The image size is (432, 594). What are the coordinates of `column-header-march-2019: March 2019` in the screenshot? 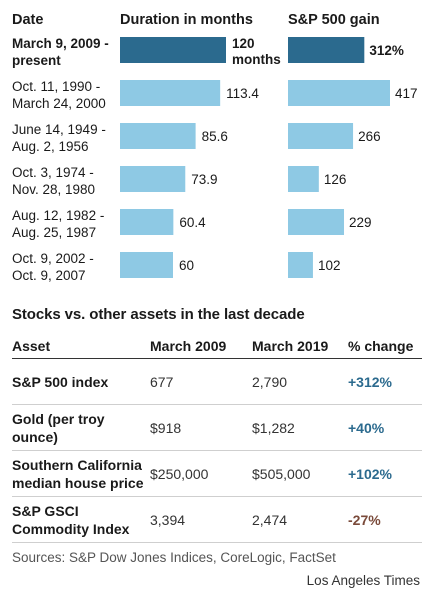 It's located at (300, 345).